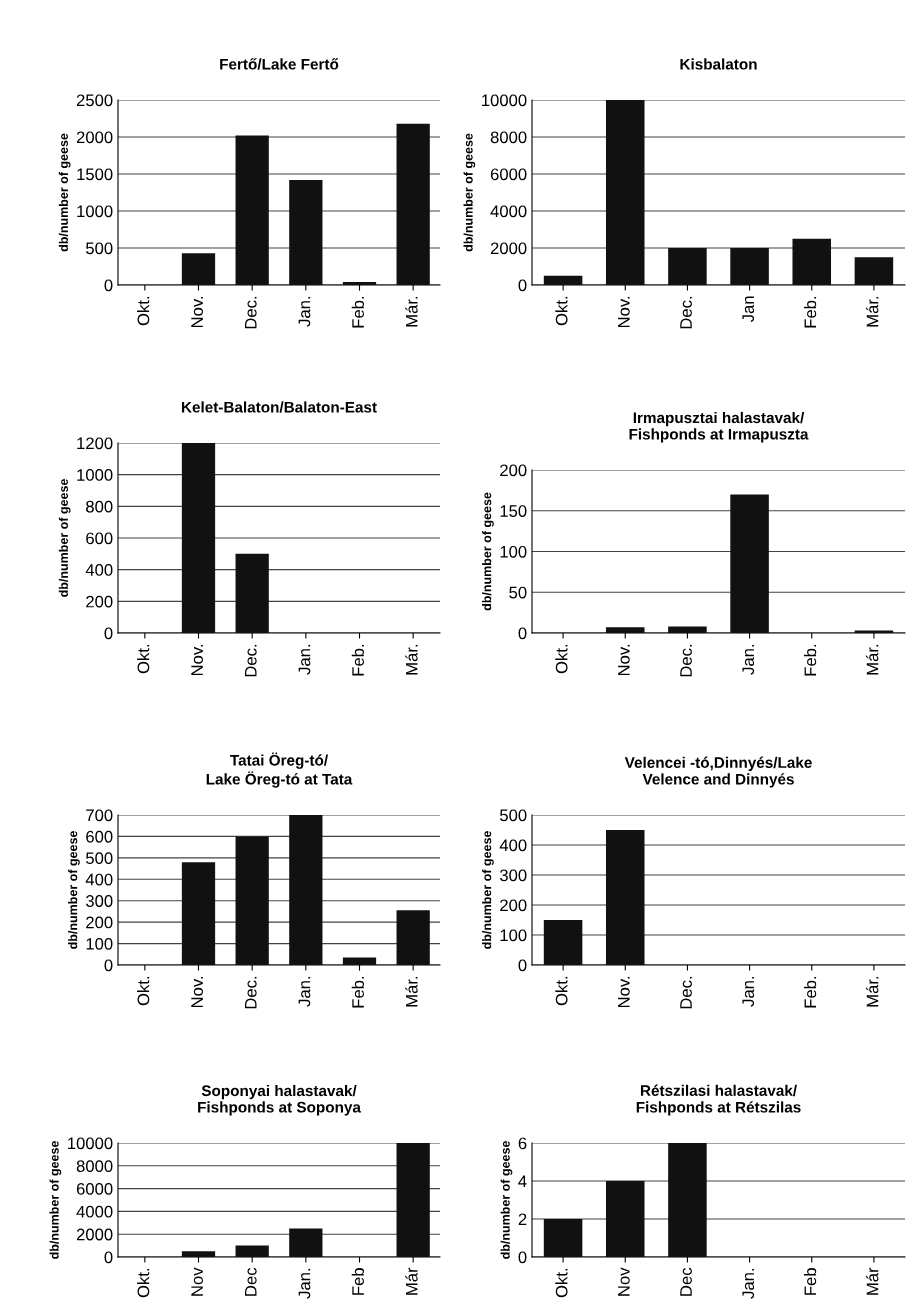 Image resolution: width=915 pixels, height=1315 pixels. I want to click on x-tick-label: Nov, so click(197, 1281).